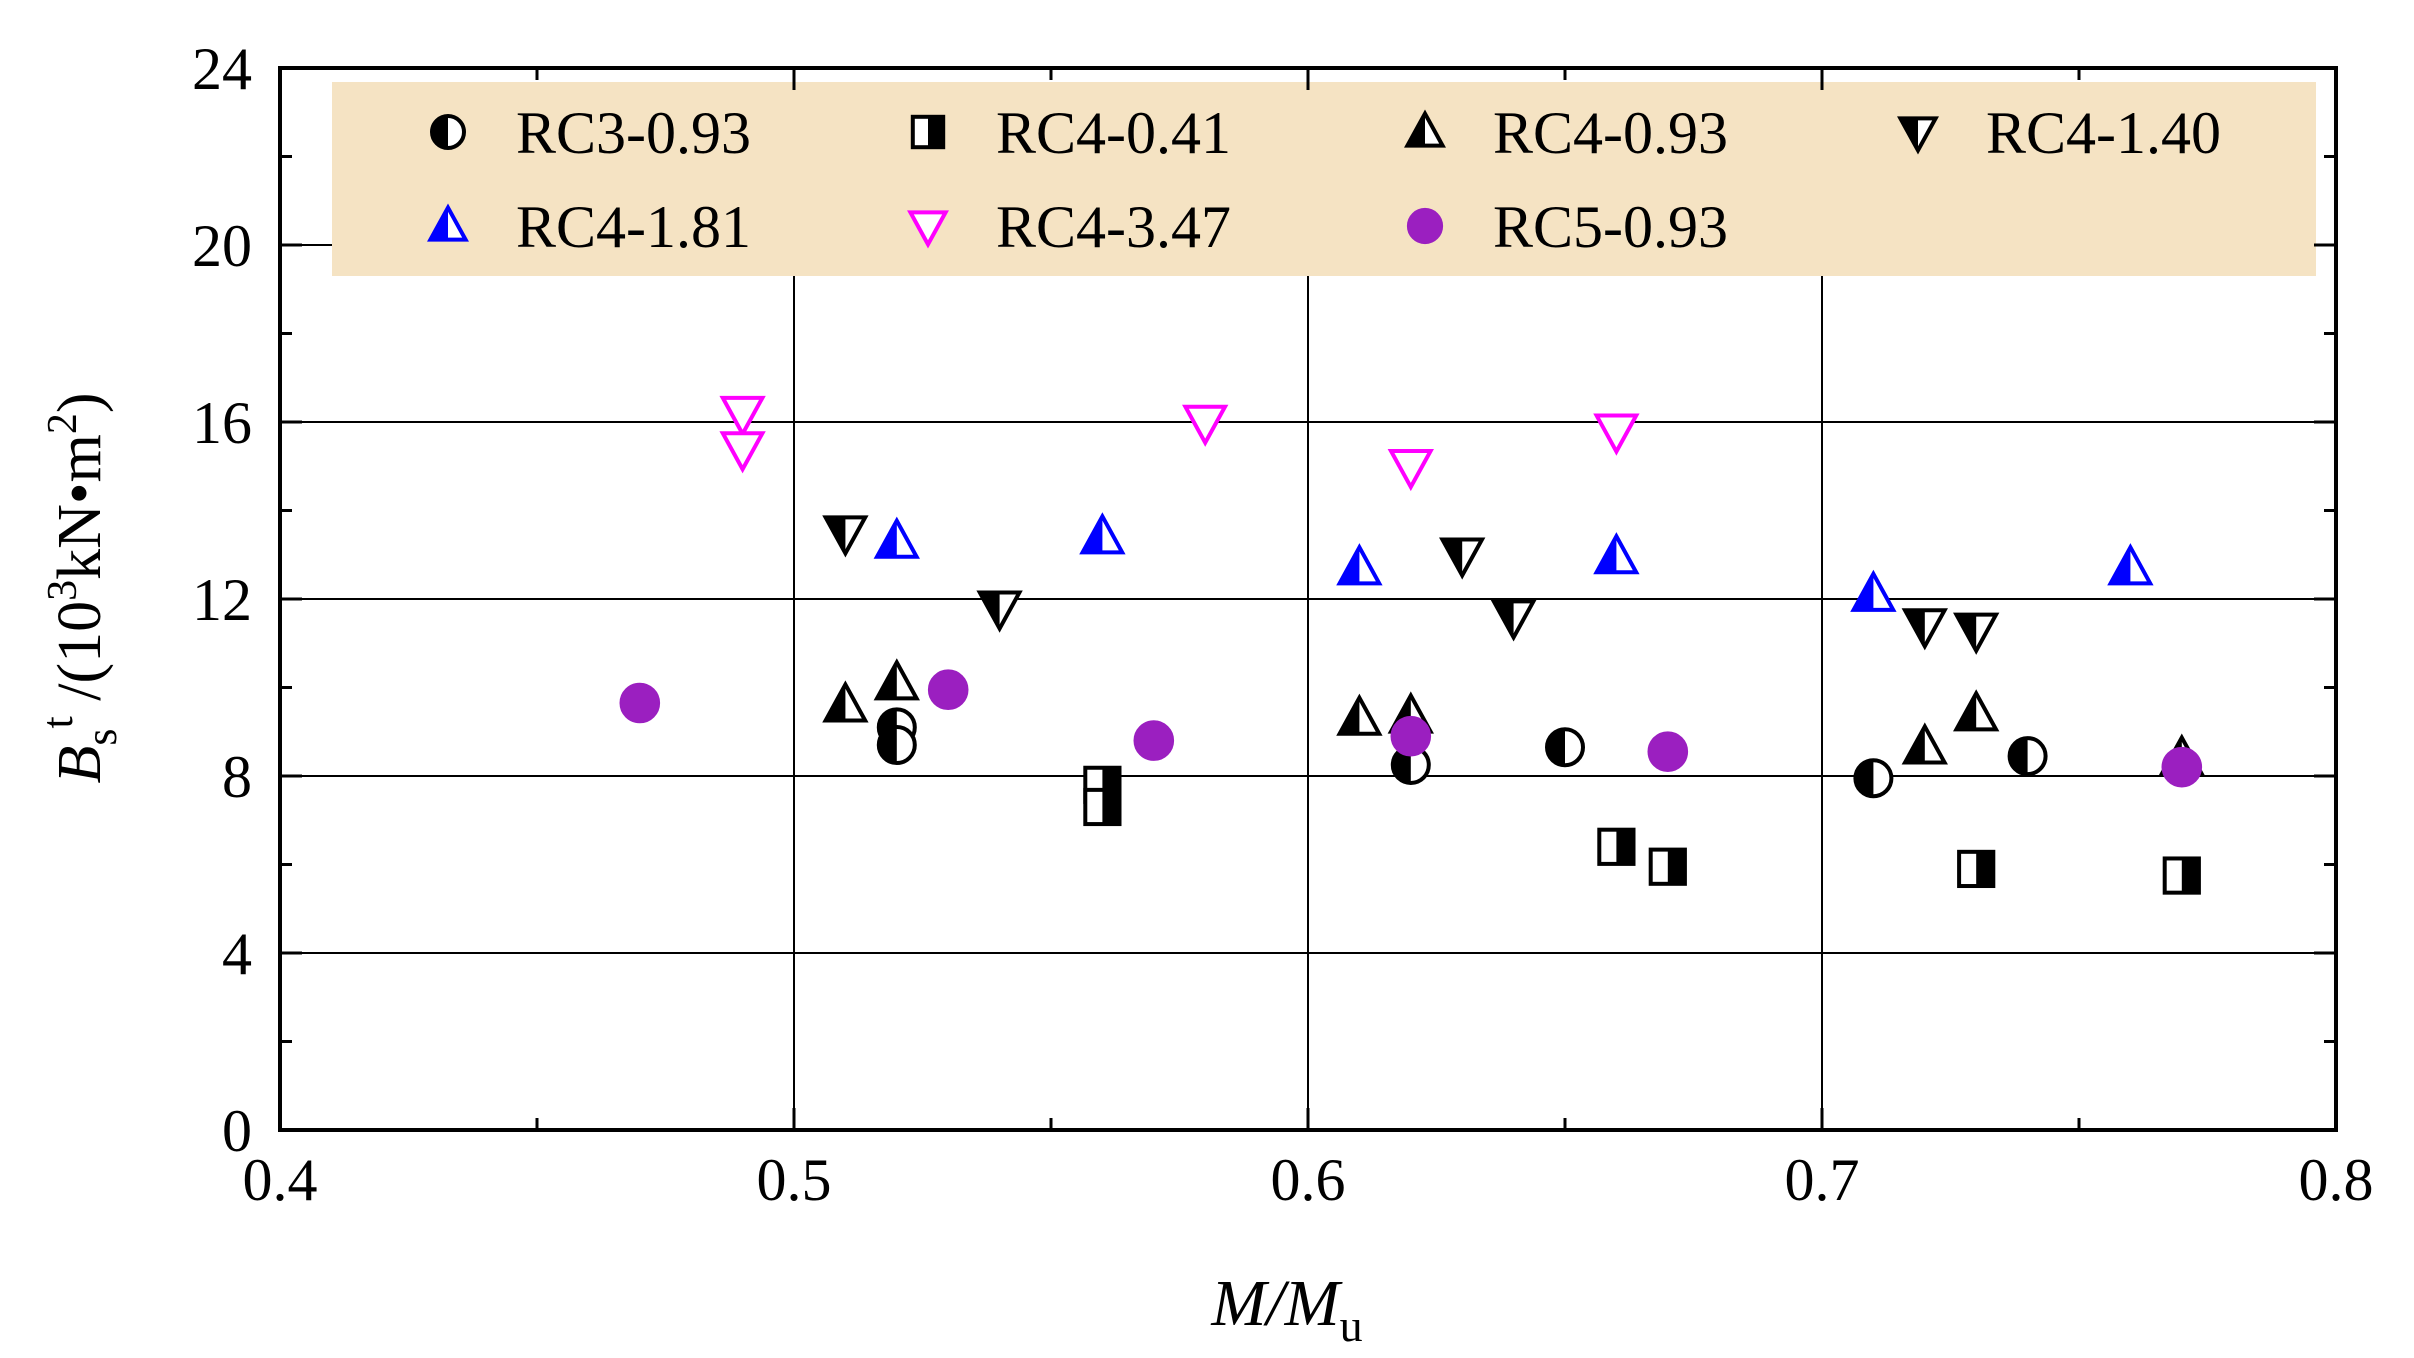 This screenshot has width=2414, height=1358. What do you see at coordinates (237, 777) in the screenshot?
I see `y-tick-label: 8` at bounding box center [237, 777].